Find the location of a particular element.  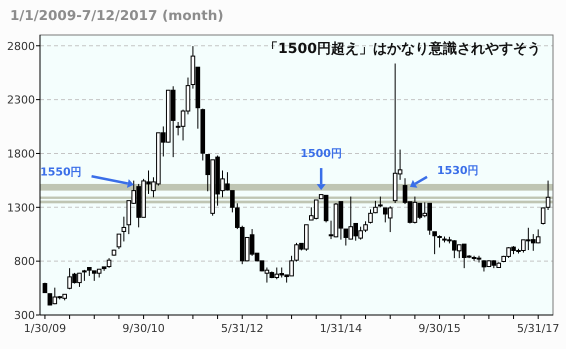

y-tick-label: 1800 is located at coordinates (21, 153).